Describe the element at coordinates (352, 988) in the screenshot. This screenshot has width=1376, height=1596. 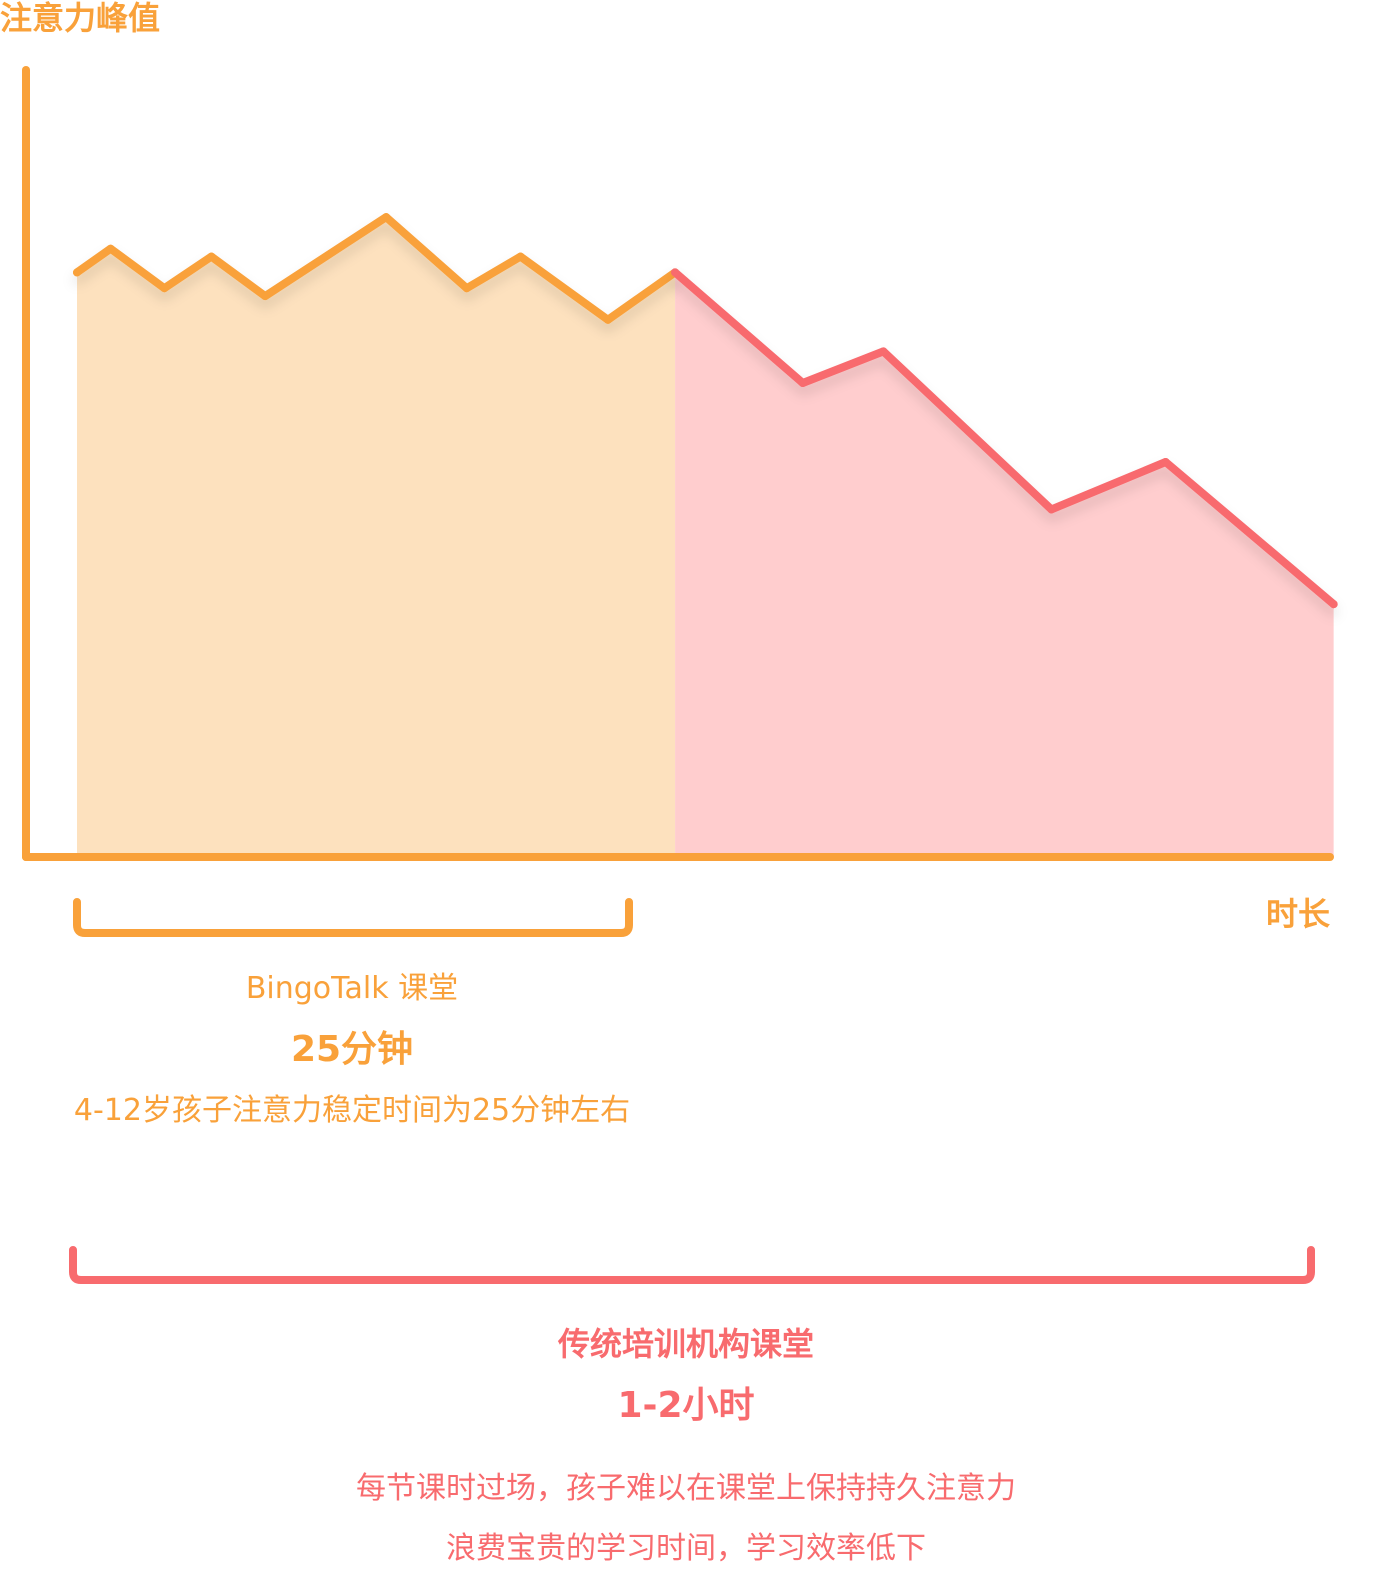
I see `bingotalk-title: BingoTalk 课堂` at that location.